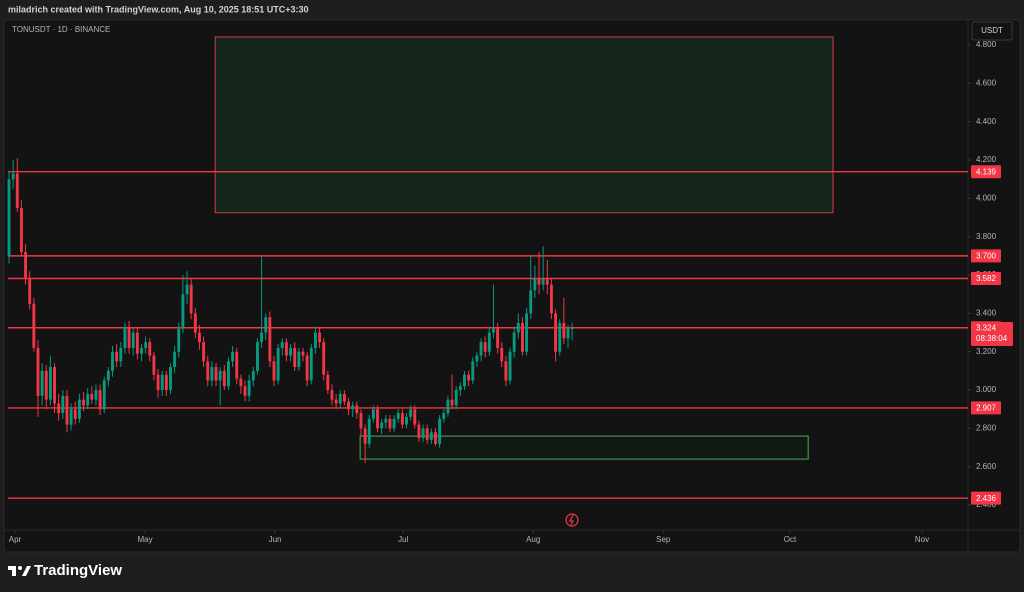  I want to click on level-label: 2.436, so click(986, 498).